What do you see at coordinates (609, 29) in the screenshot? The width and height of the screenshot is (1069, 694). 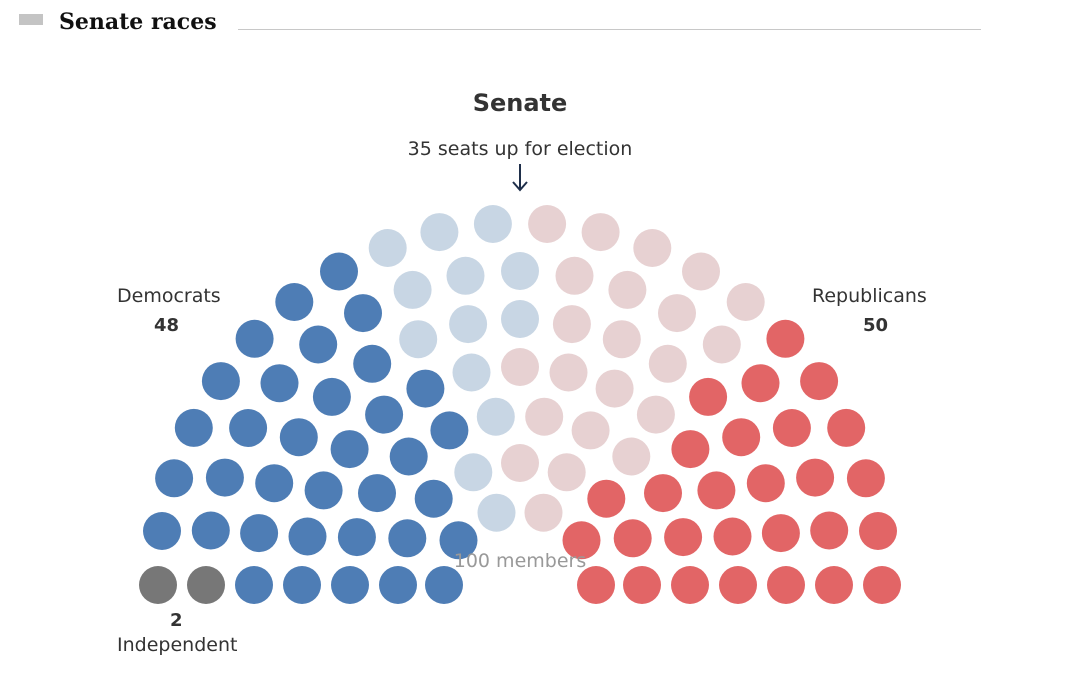 I see `section-divider` at bounding box center [609, 29].